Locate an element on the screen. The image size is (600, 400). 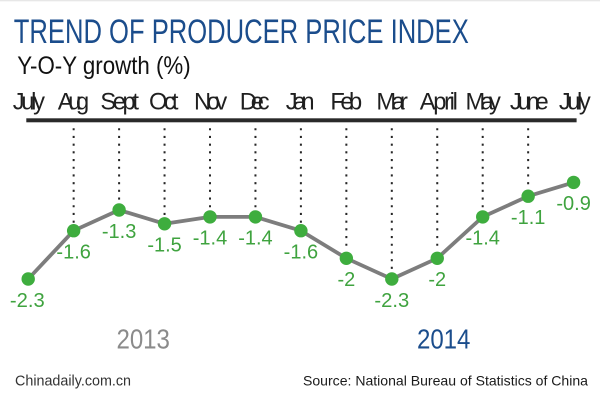
svg-text: Aug is located at coordinates (74, 103).